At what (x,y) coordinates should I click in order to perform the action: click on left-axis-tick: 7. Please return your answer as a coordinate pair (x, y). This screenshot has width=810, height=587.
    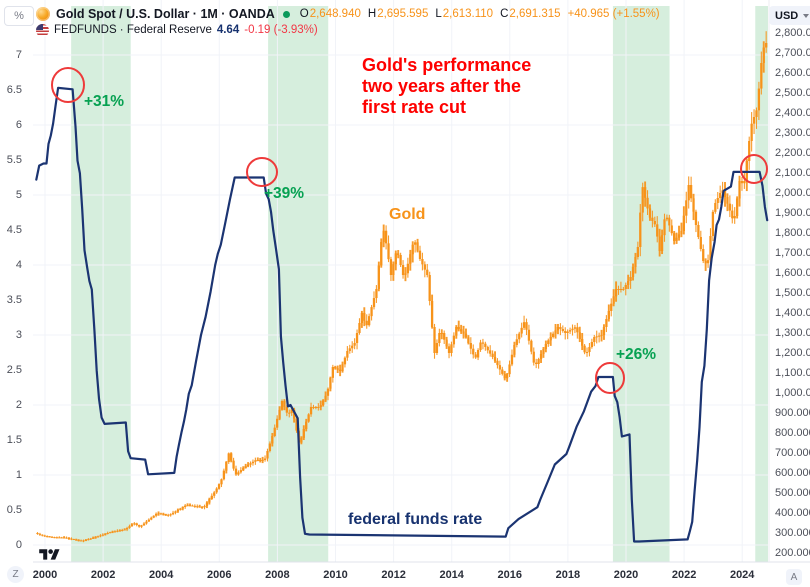
    Looking at the image, I should click on (18, 55).